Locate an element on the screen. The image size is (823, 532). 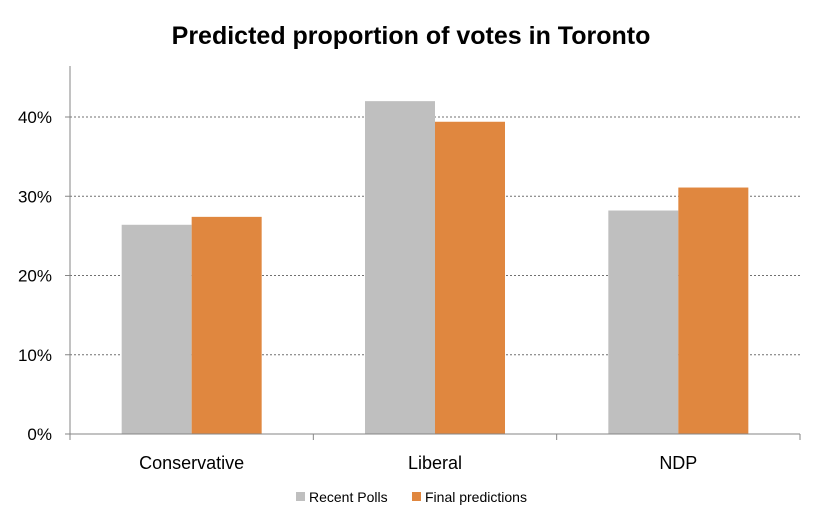
x-tick-label: NDP is located at coordinates (678, 463).